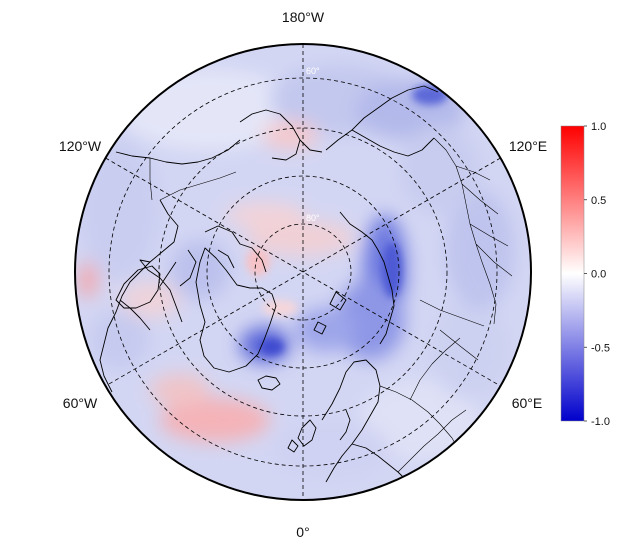  I want to click on lon-label-60w: 60°W, so click(80, 403).